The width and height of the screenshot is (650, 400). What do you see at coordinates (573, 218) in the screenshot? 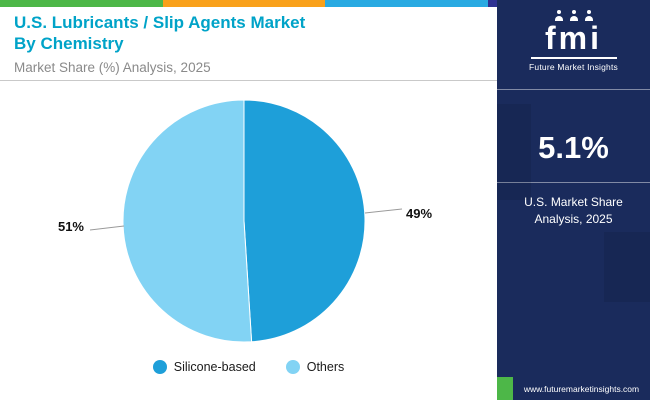
I see `stat-caption-line2: Analysis, 2025` at bounding box center [573, 218].